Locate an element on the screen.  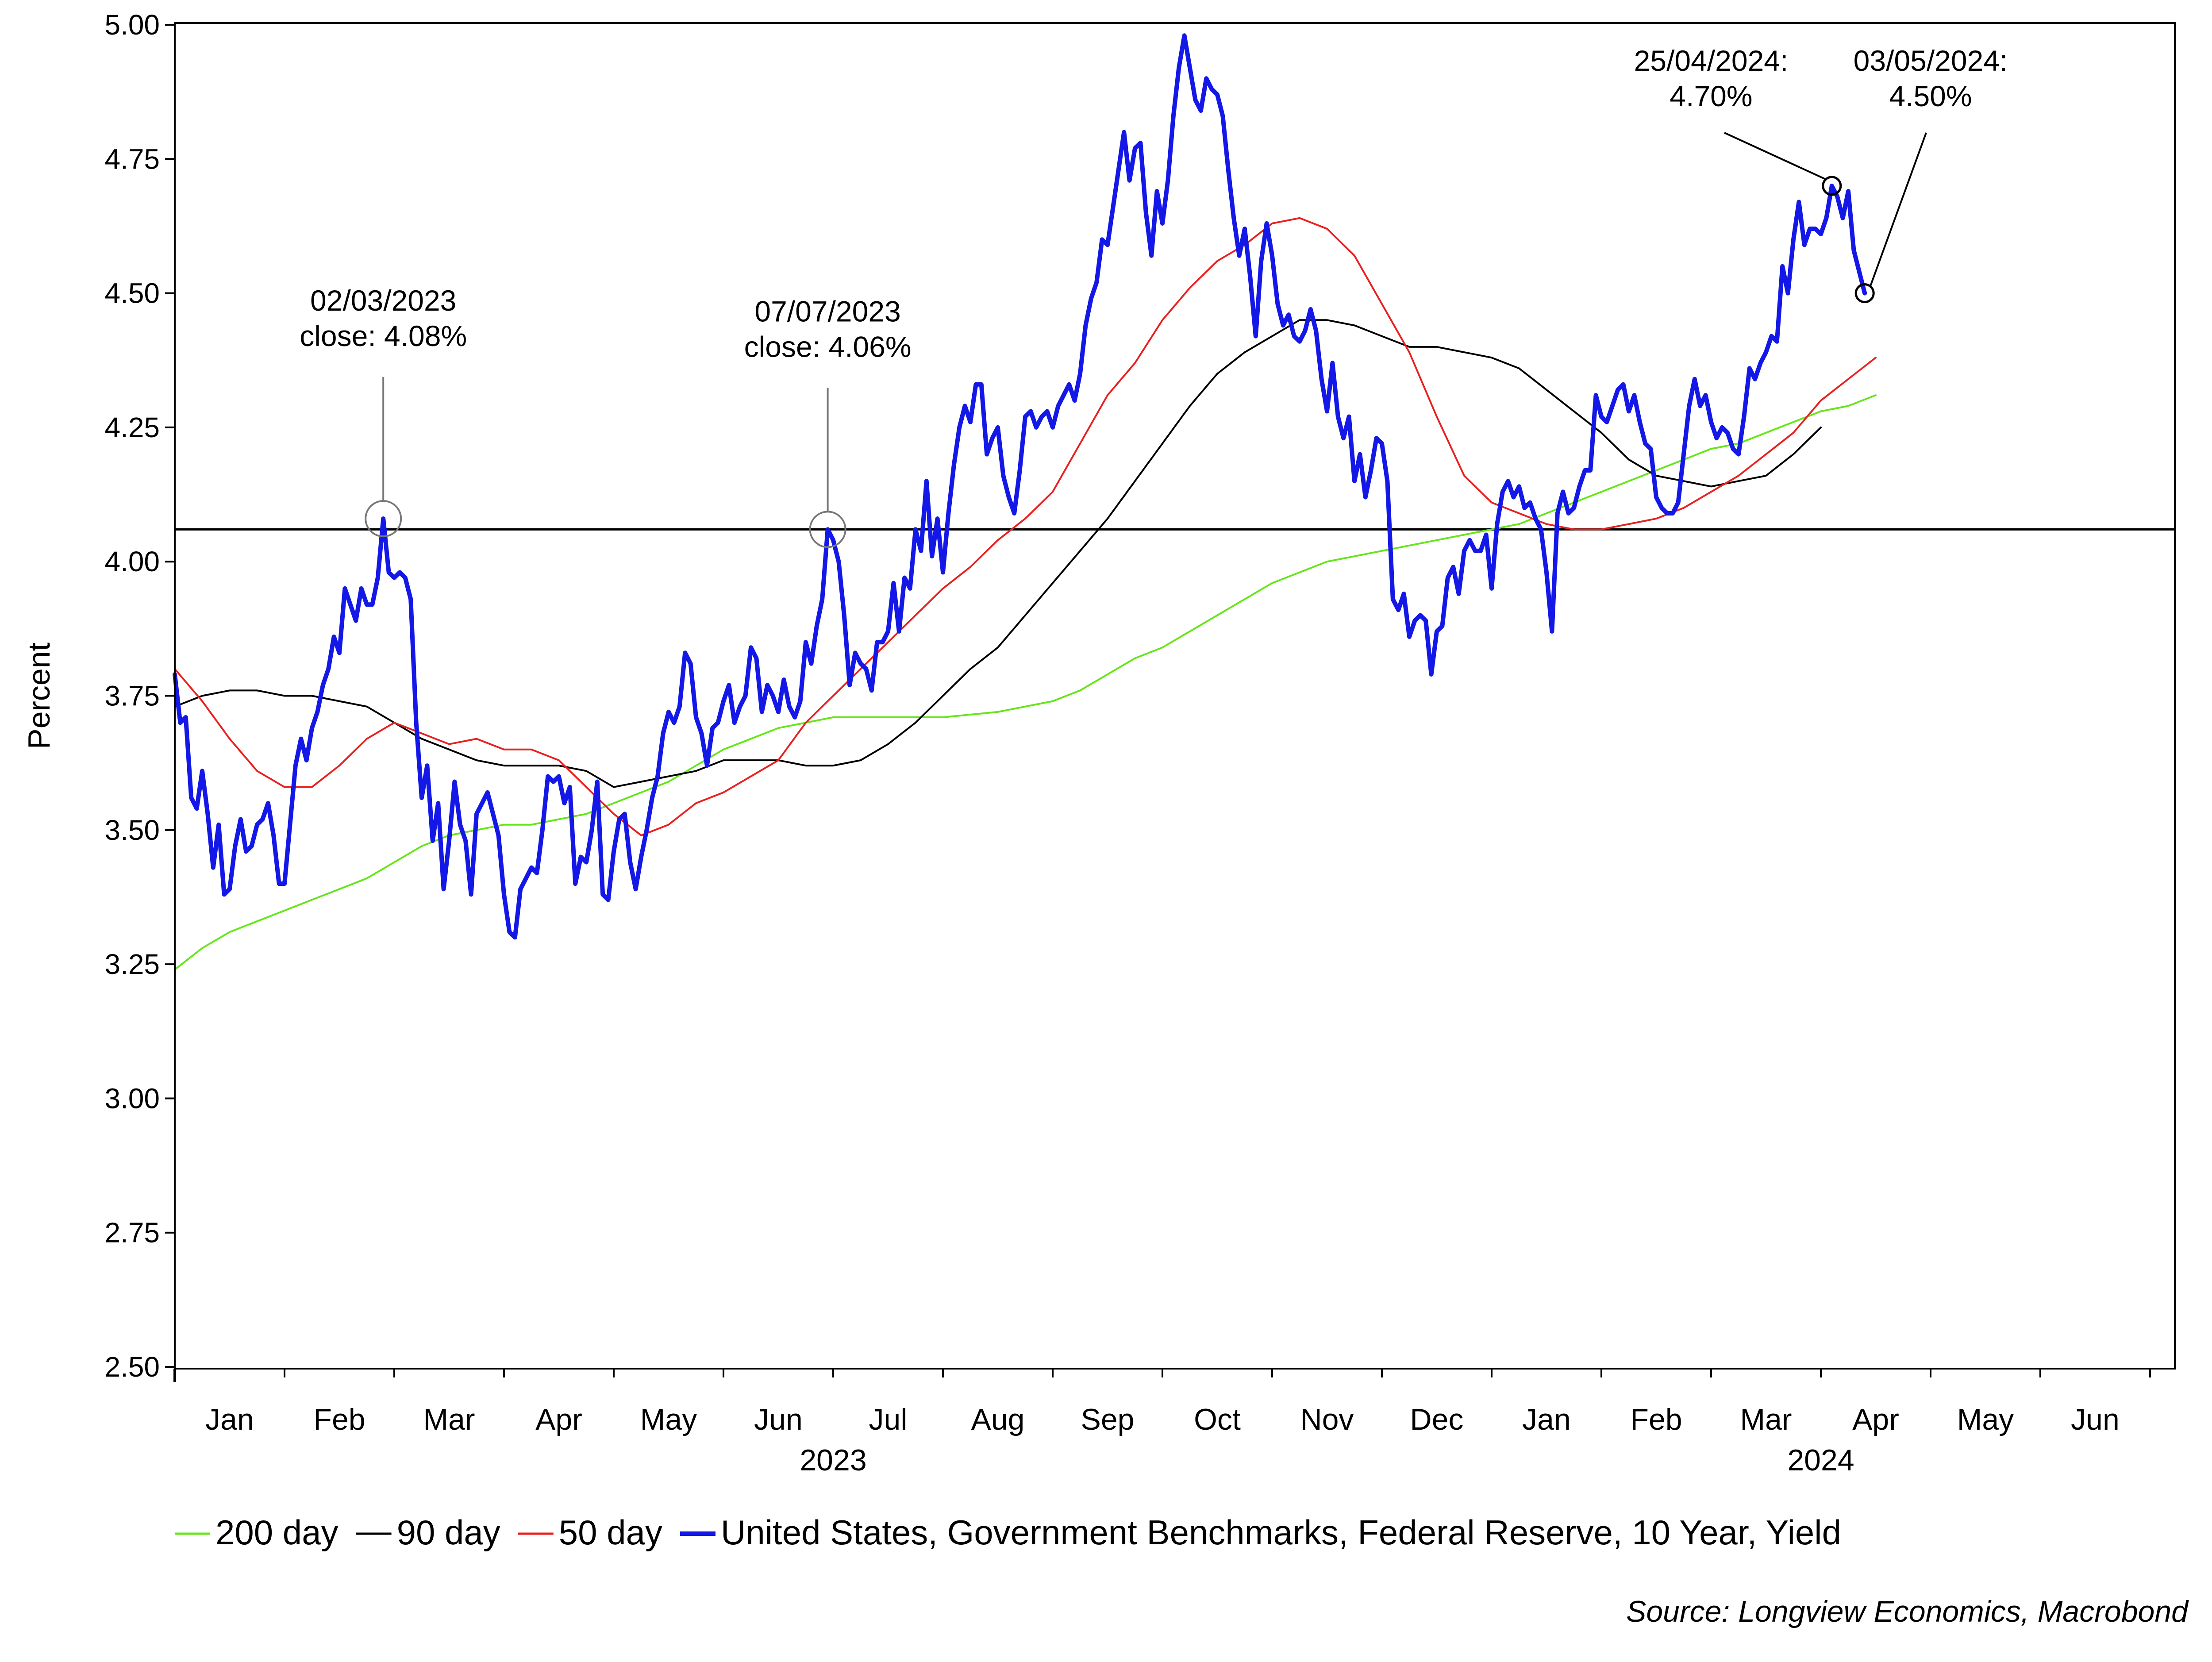
x-month-label: Aug is located at coordinates (998, 1419).